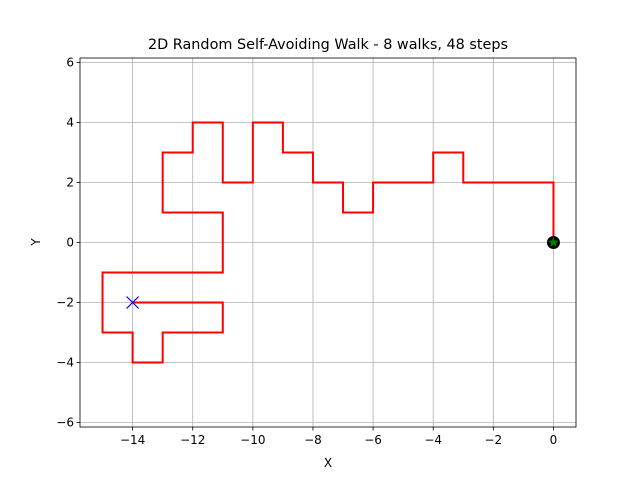 The height and width of the screenshot is (484, 640). Describe the element at coordinates (493, 440) in the screenshot. I see `x-tick-label: −2` at that location.